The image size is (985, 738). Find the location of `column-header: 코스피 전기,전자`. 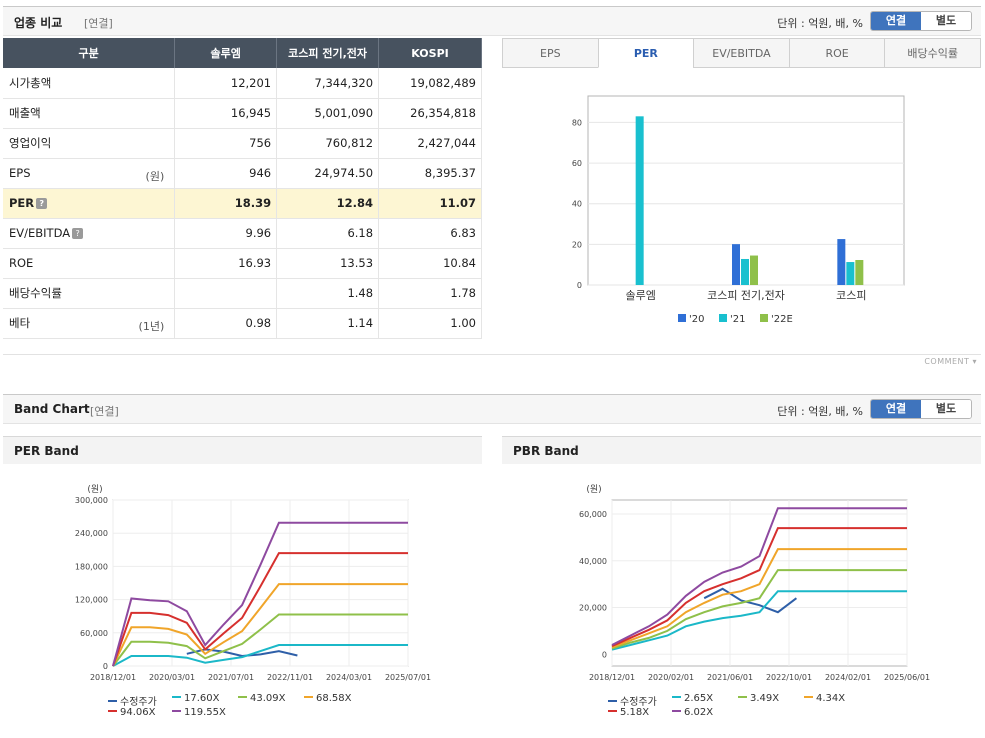

column-header: 코스피 전기,전자 is located at coordinates (328, 53).